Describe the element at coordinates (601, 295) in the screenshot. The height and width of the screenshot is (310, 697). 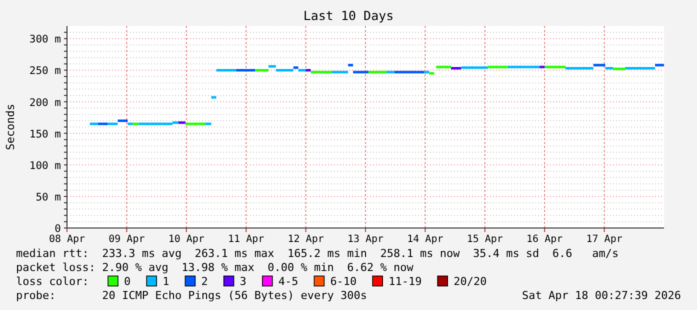
I see `text: Sat Apr 18 00:27:39 2026` at that location.